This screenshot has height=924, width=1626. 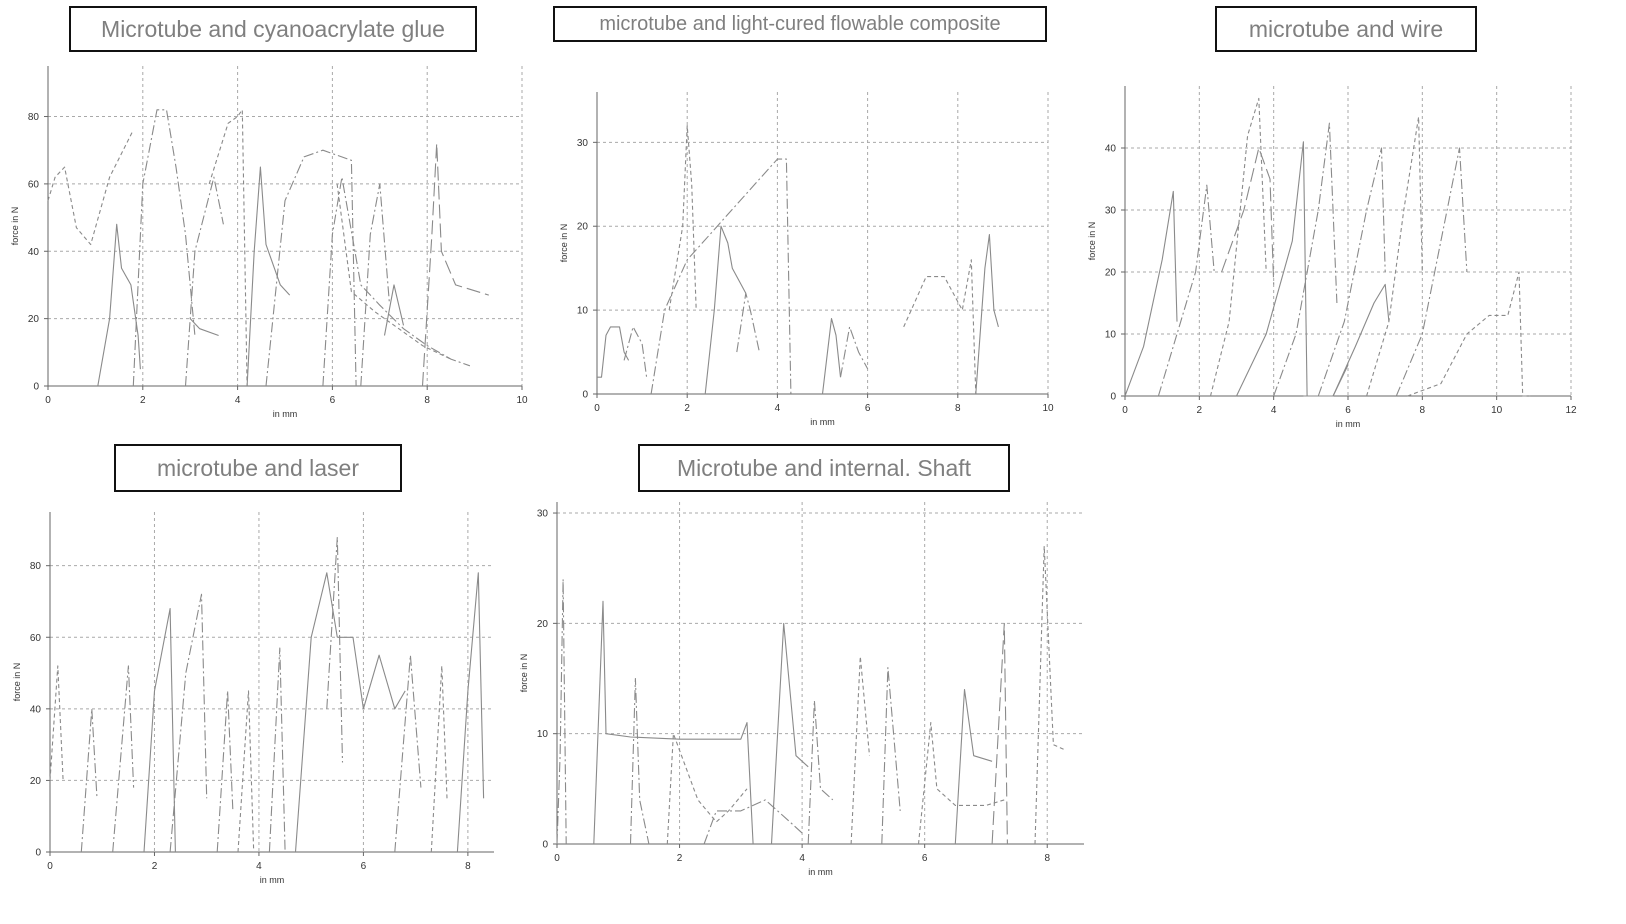 What do you see at coordinates (824, 468) in the screenshot?
I see `chart-title: Microtube and internal. Shaft` at bounding box center [824, 468].